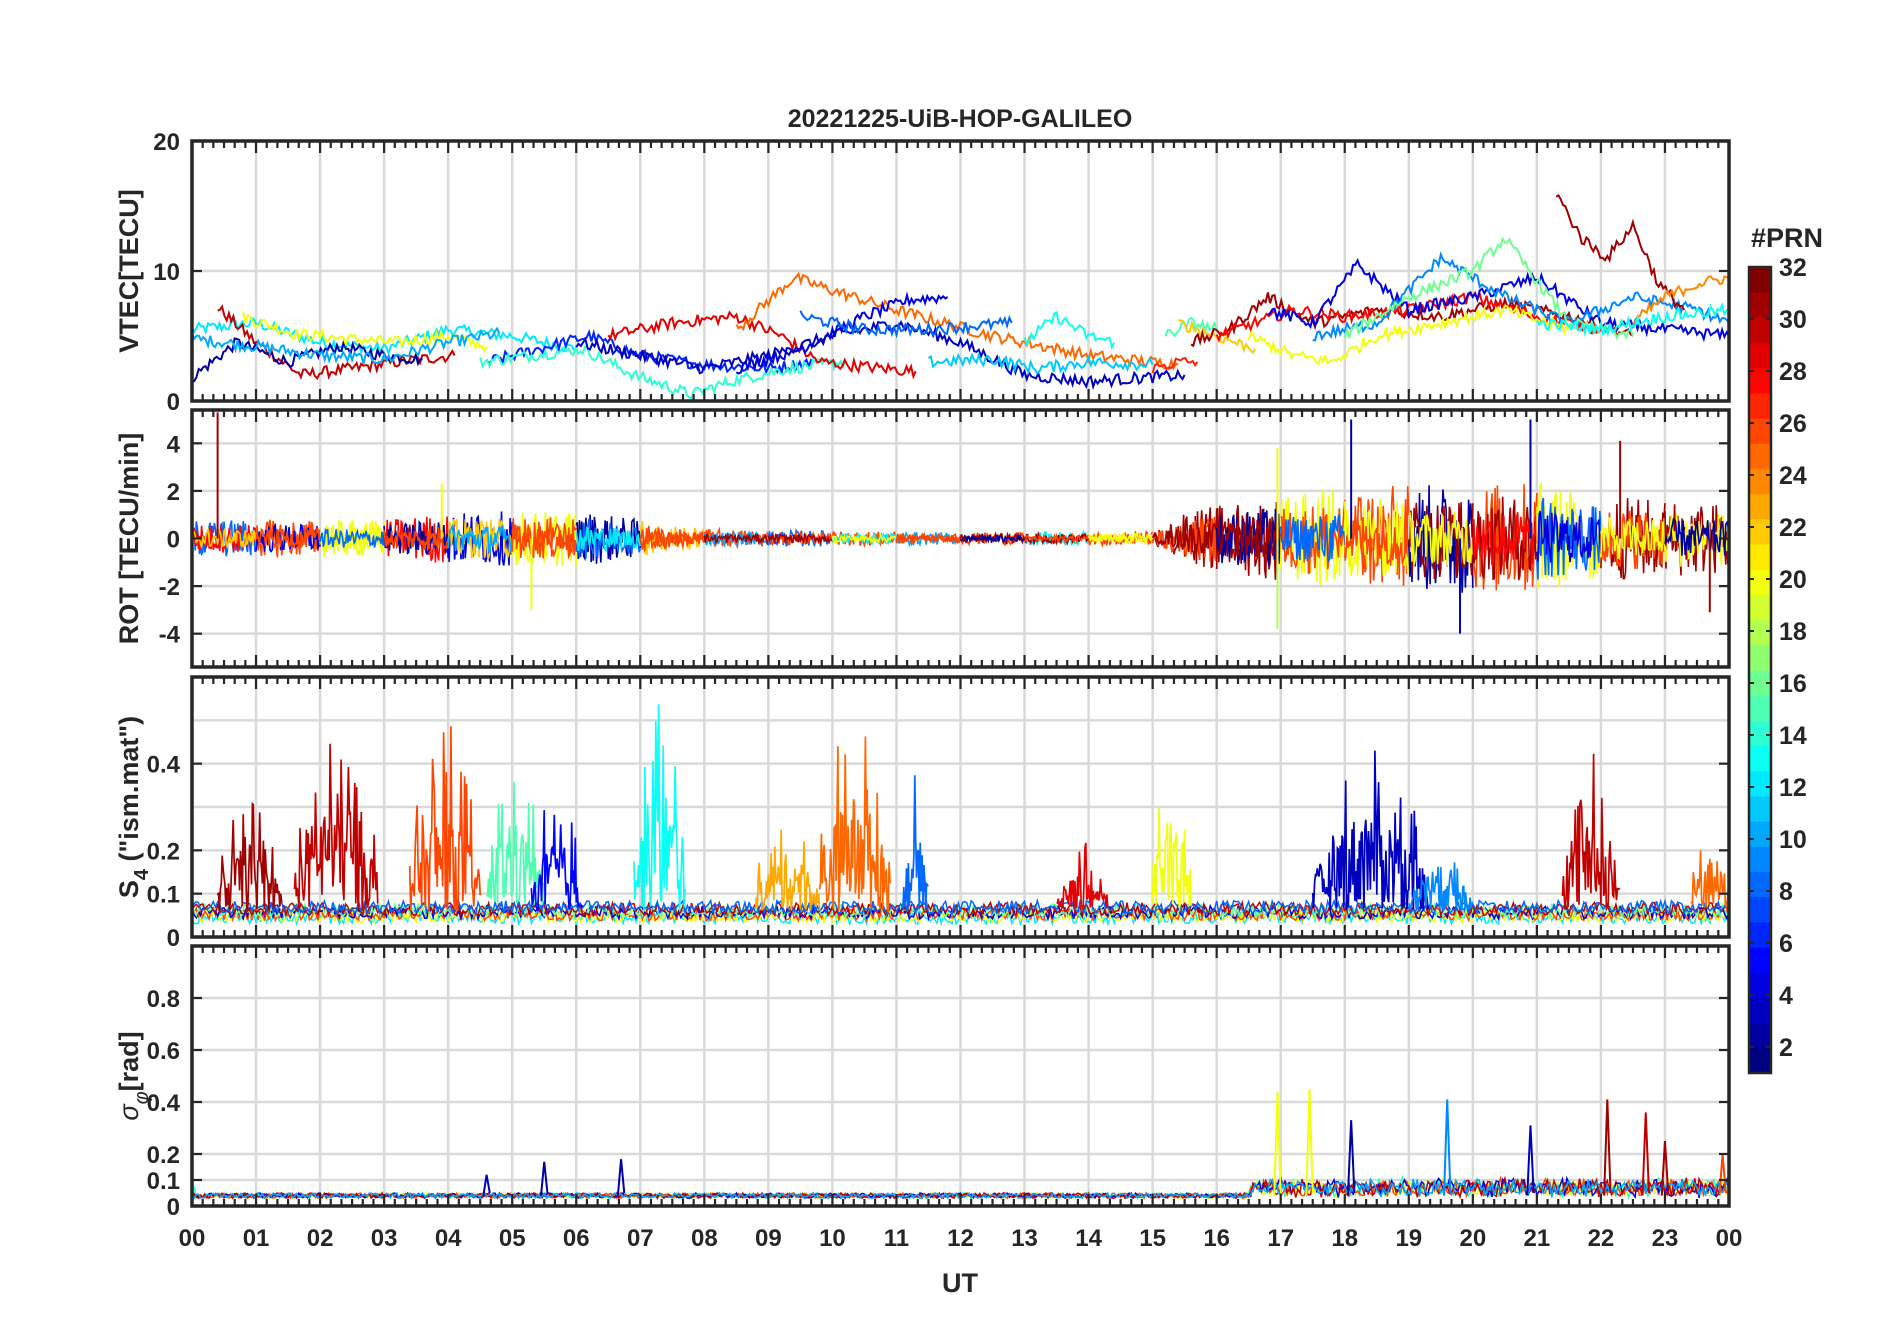 The width and height of the screenshot is (1902, 1330). What do you see at coordinates (384, 1238) in the screenshot?
I see `x-tick-label: 03` at bounding box center [384, 1238].